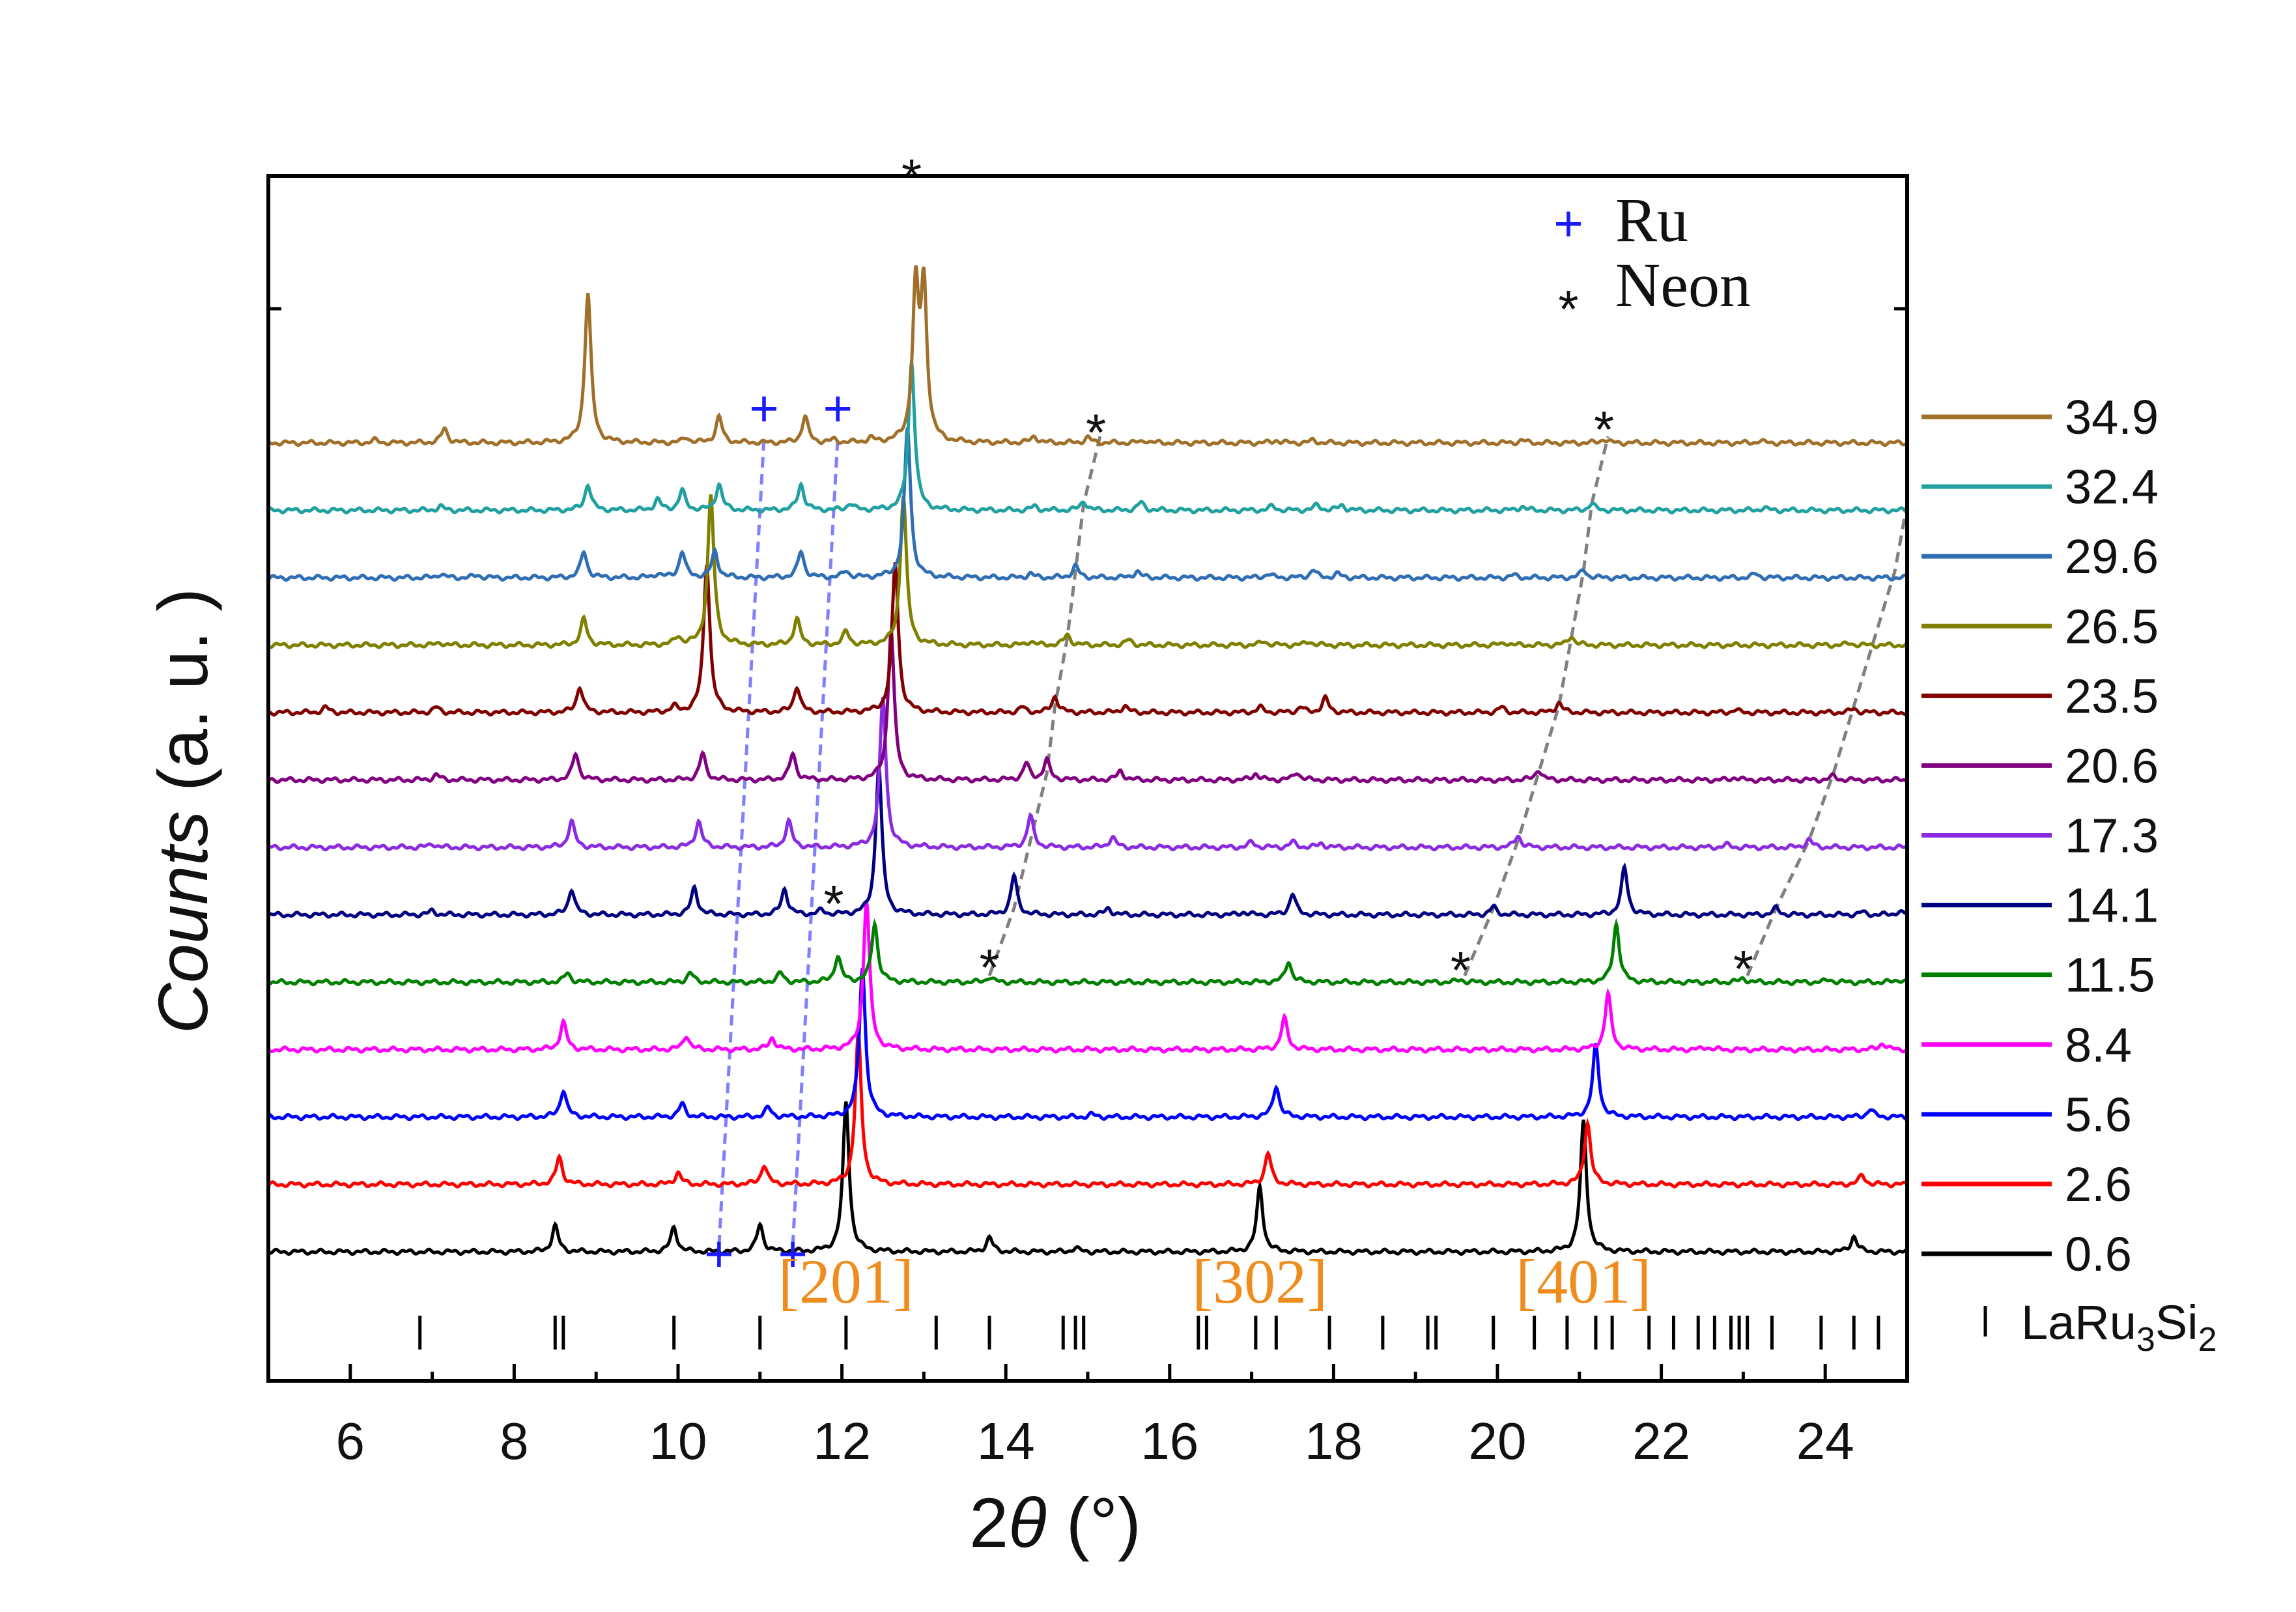 Image resolution: width=2296 pixels, height=1612 pixels. What do you see at coordinates (1568, 309) in the screenshot?
I see `neon-legend-symbol: *` at bounding box center [1568, 309].